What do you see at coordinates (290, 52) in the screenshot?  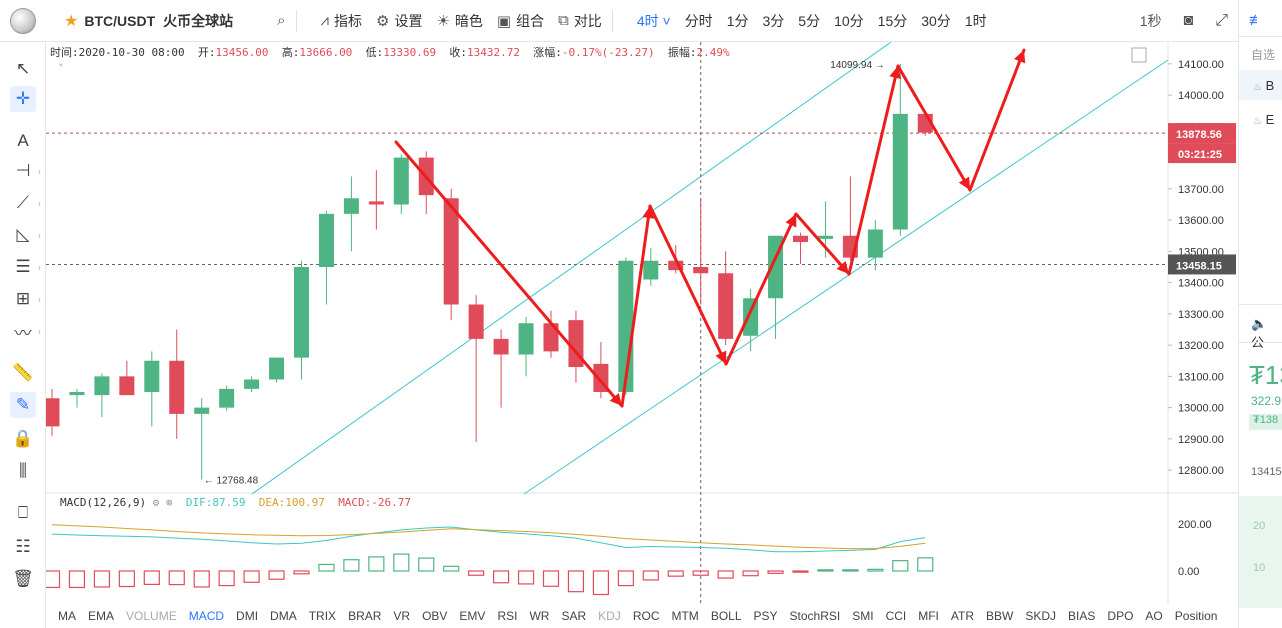 I see `high-label: 高:` at bounding box center [290, 52].